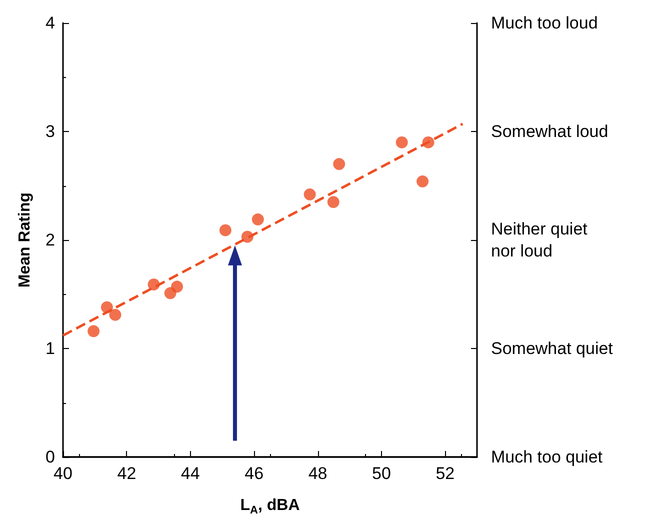 The height and width of the screenshot is (527, 662). Describe the element at coordinates (544, 23) in the screenshot. I see `category-label: Much too loud` at that location.